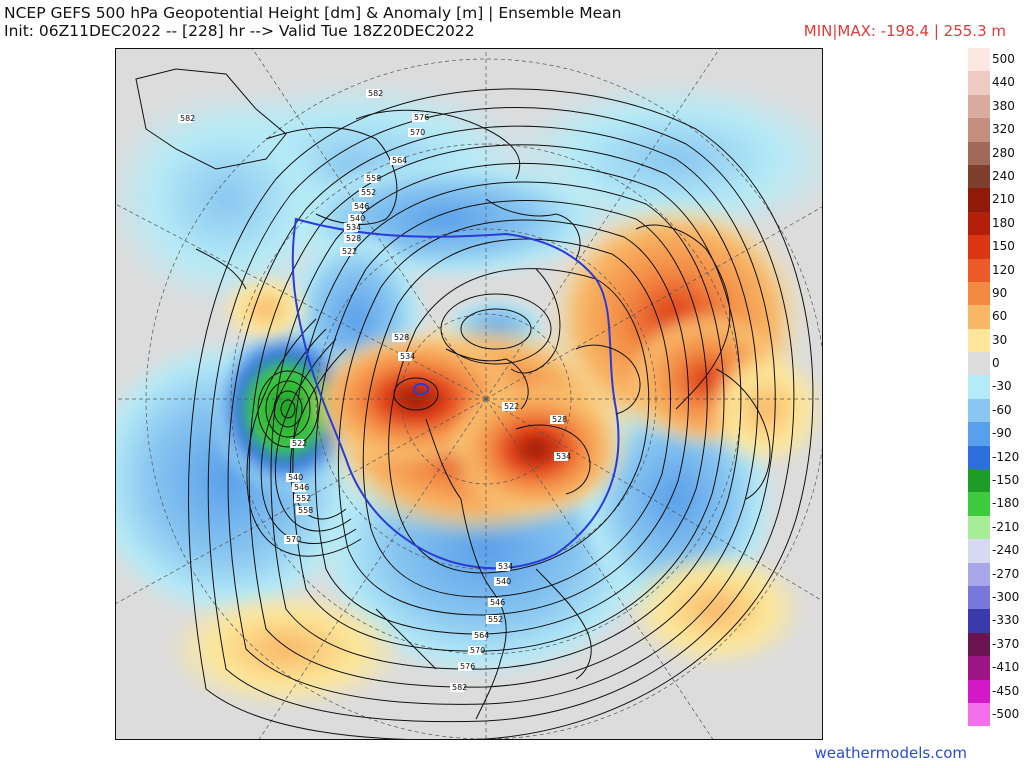  What do you see at coordinates (1003, 152) in the screenshot?
I see `colorbar-label: 280` at bounding box center [1003, 152].